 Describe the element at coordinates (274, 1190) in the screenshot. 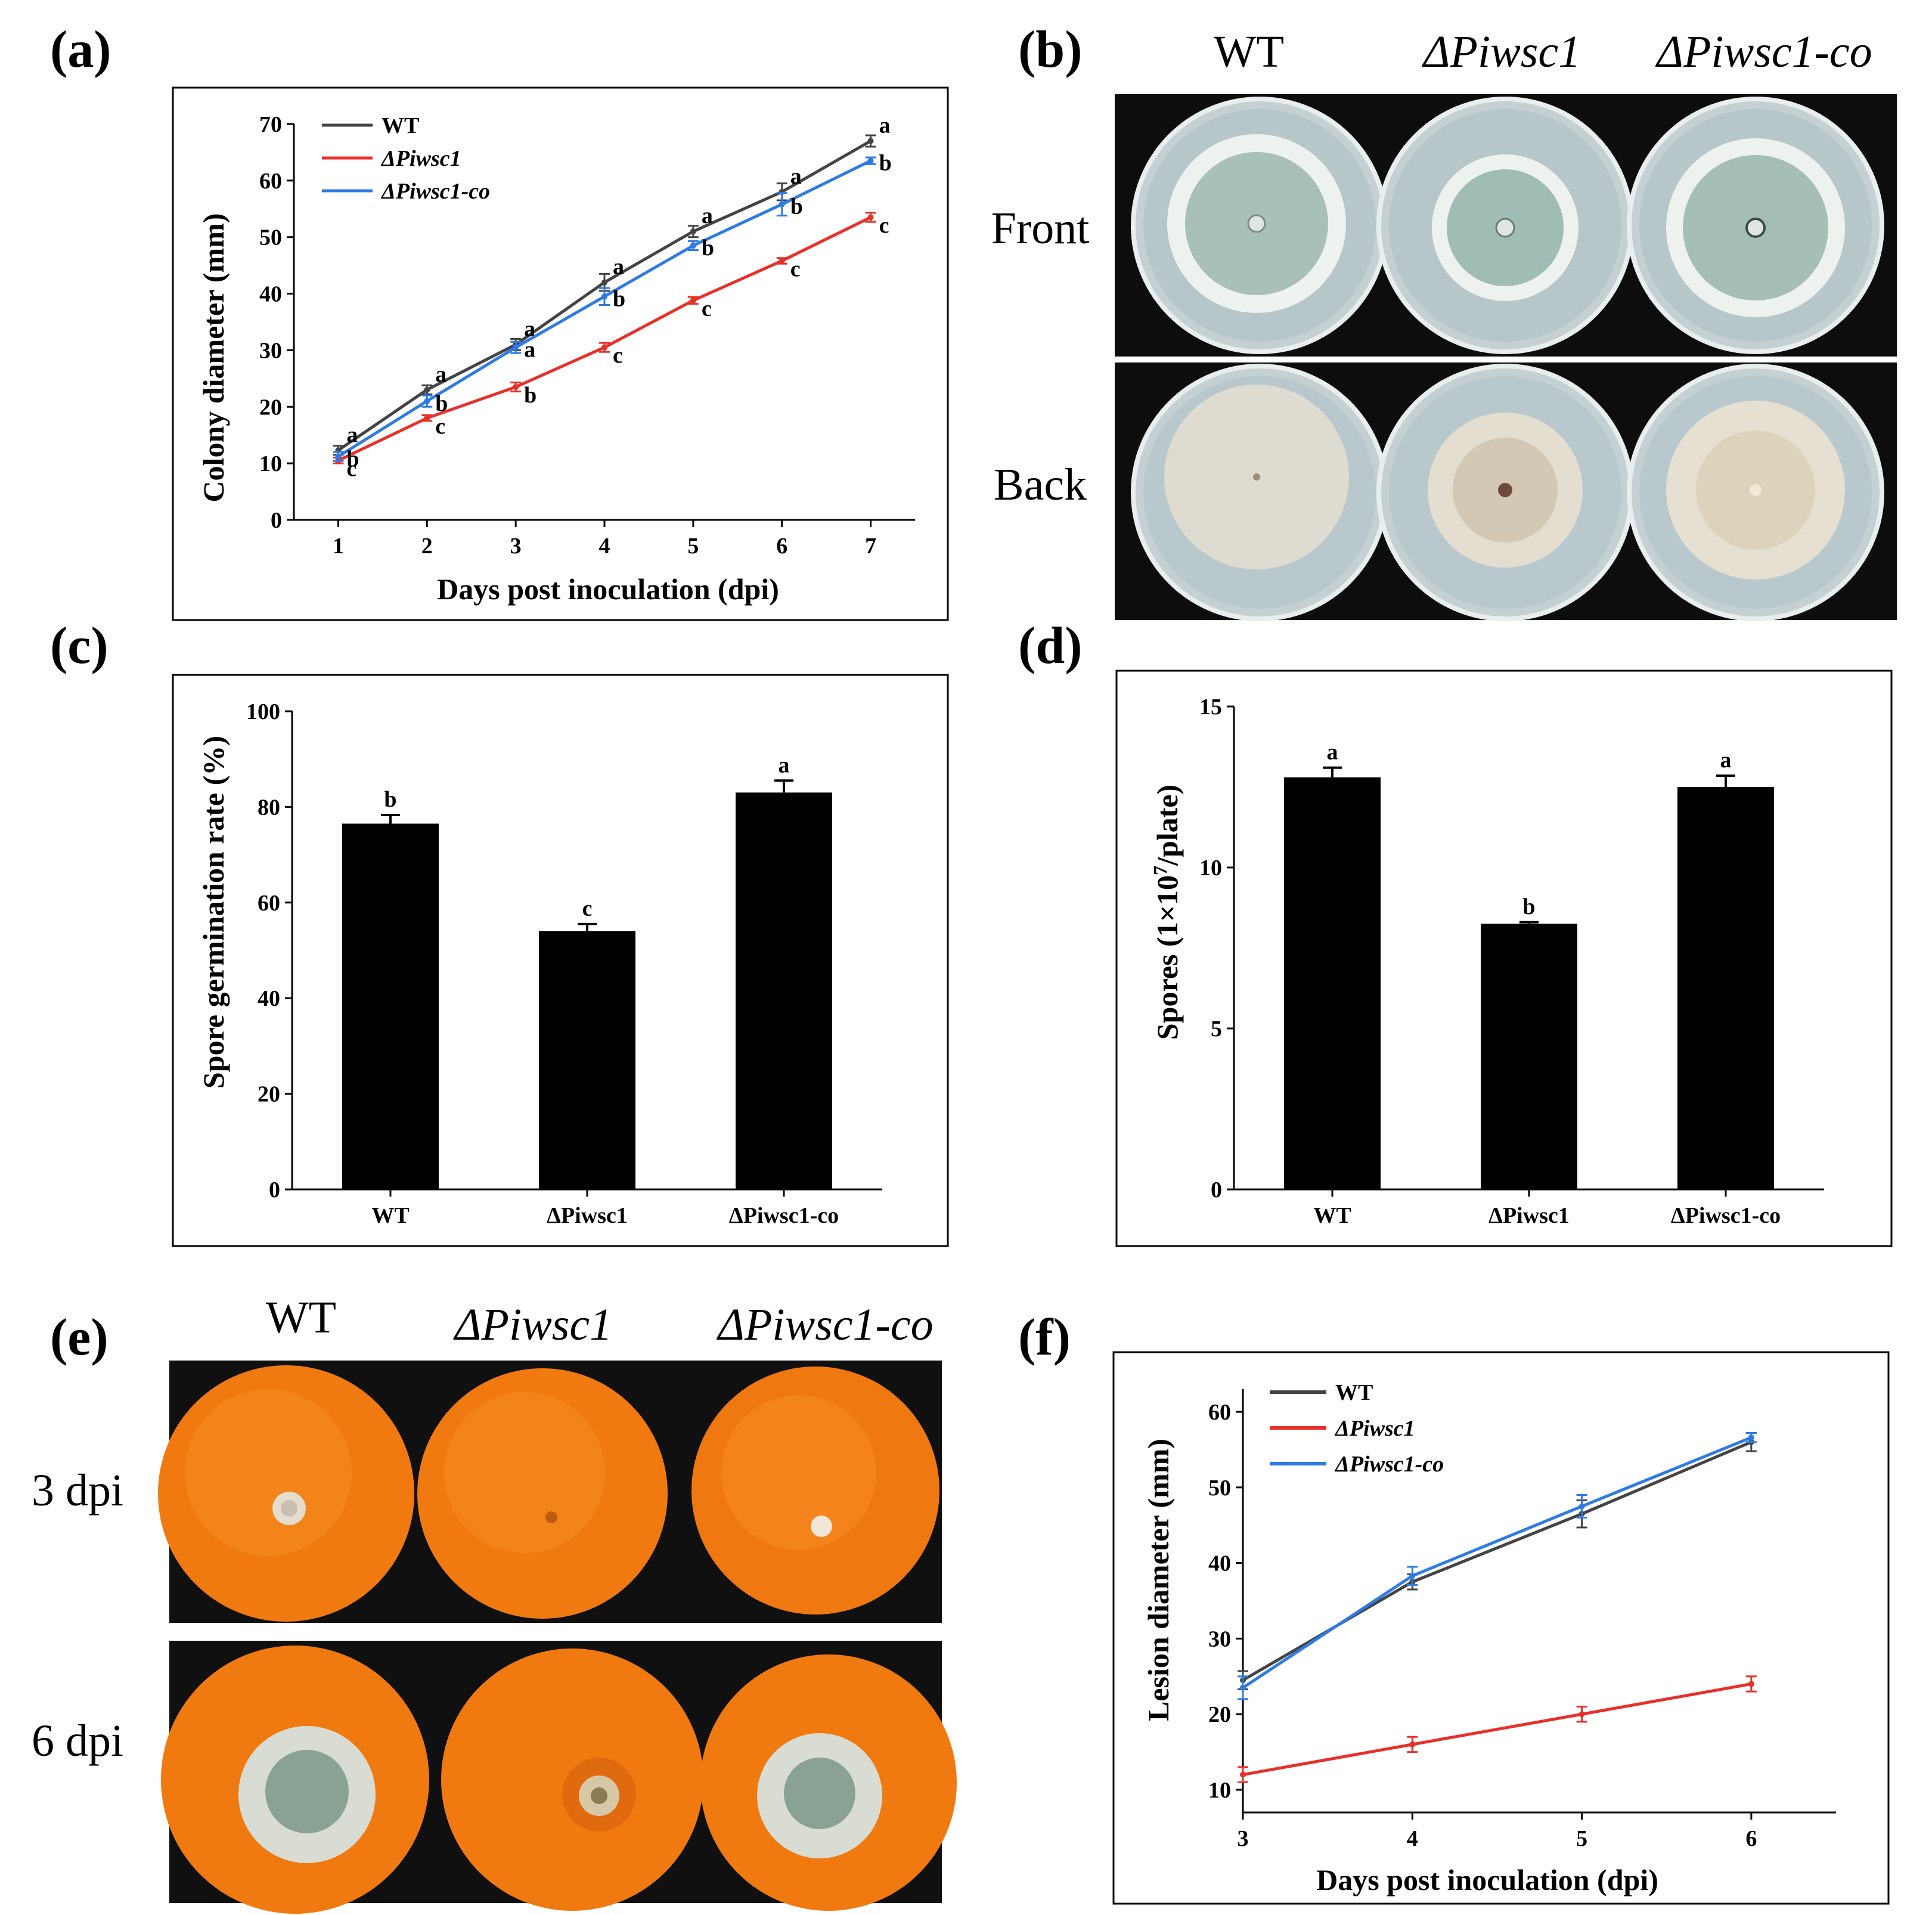

I see `y-tick-label: 0` at that location.